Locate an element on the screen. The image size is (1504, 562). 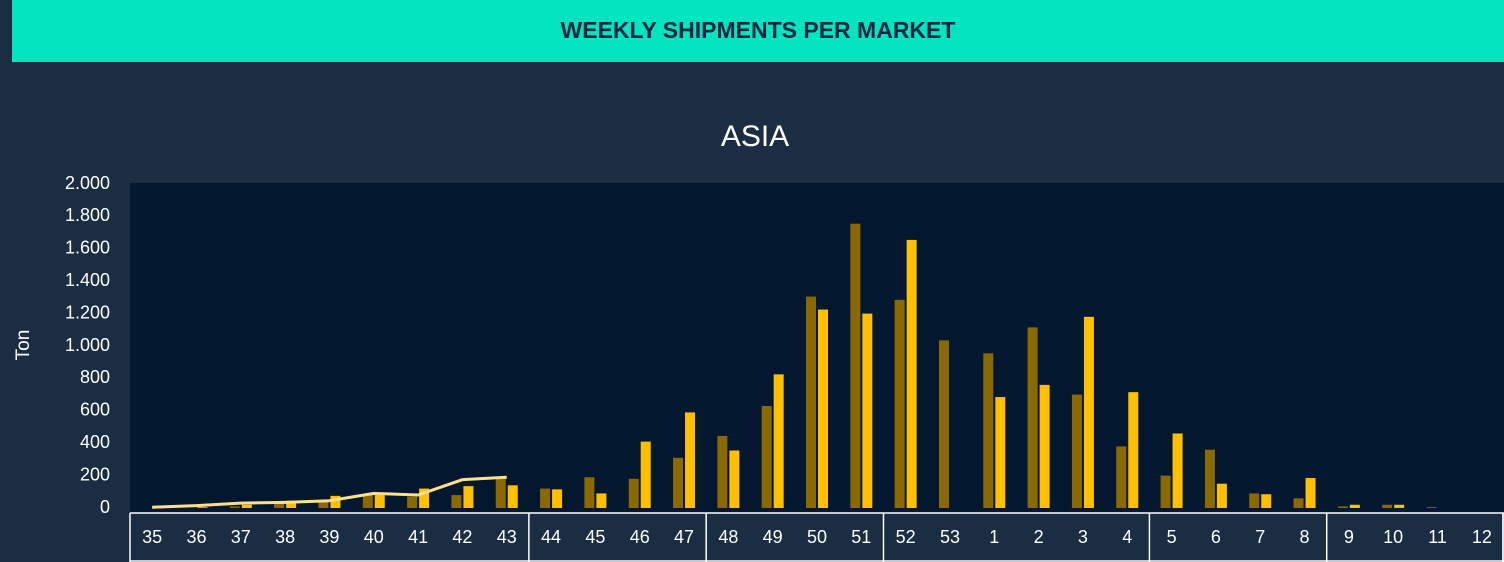
y-tick-label: 1.800 is located at coordinates (87, 215).